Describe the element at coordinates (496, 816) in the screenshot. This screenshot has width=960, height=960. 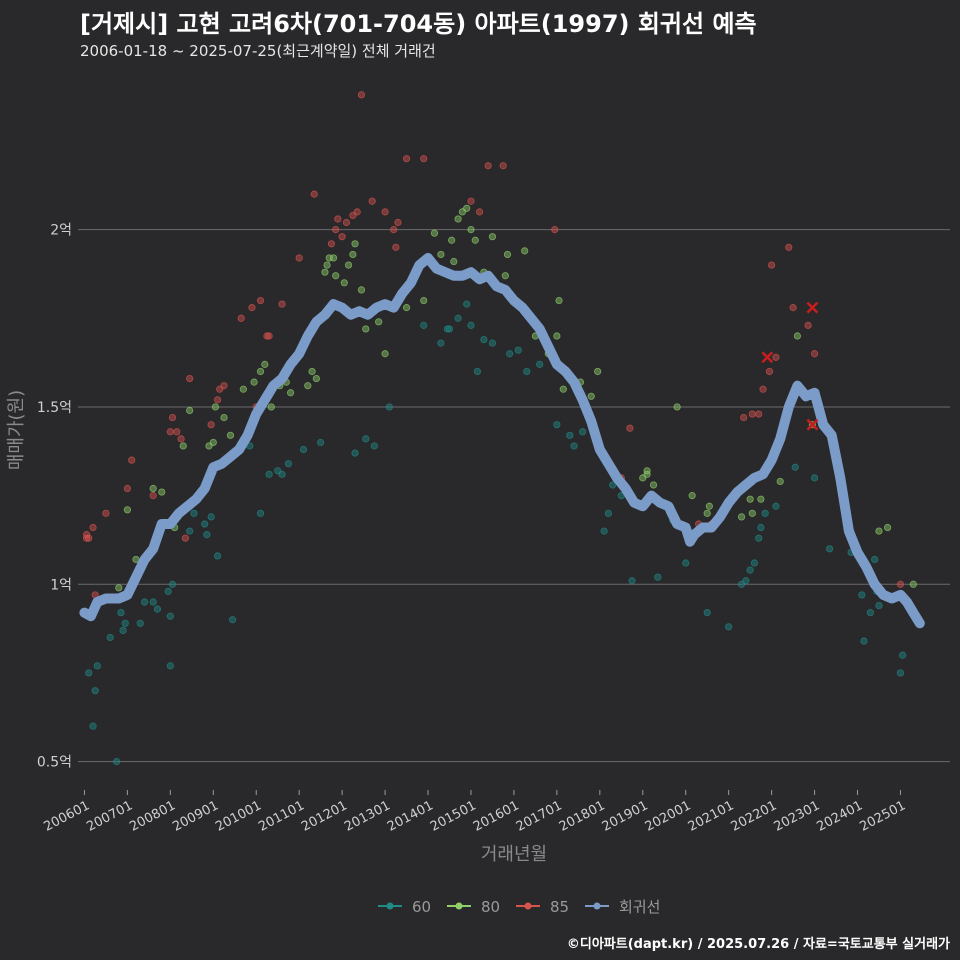
I see `x-tick-label: 201601` at that location.